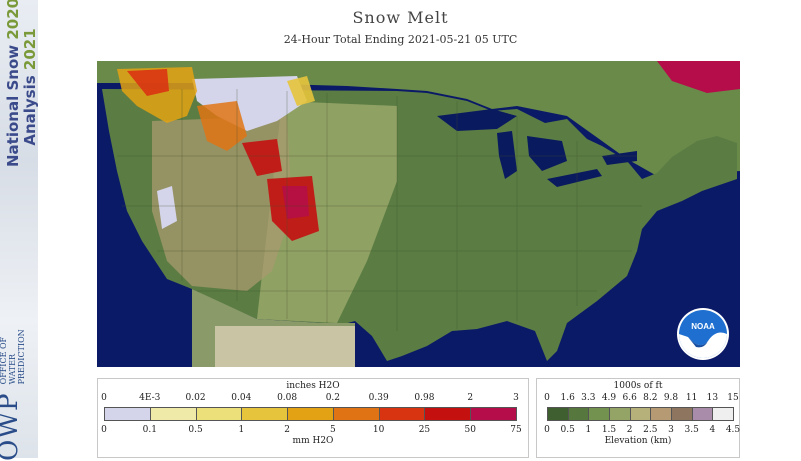 Image resolution: width=801 pixels, height=461 pixels. I want to click on sm-bottom-tick: 1, so click(241, 430).